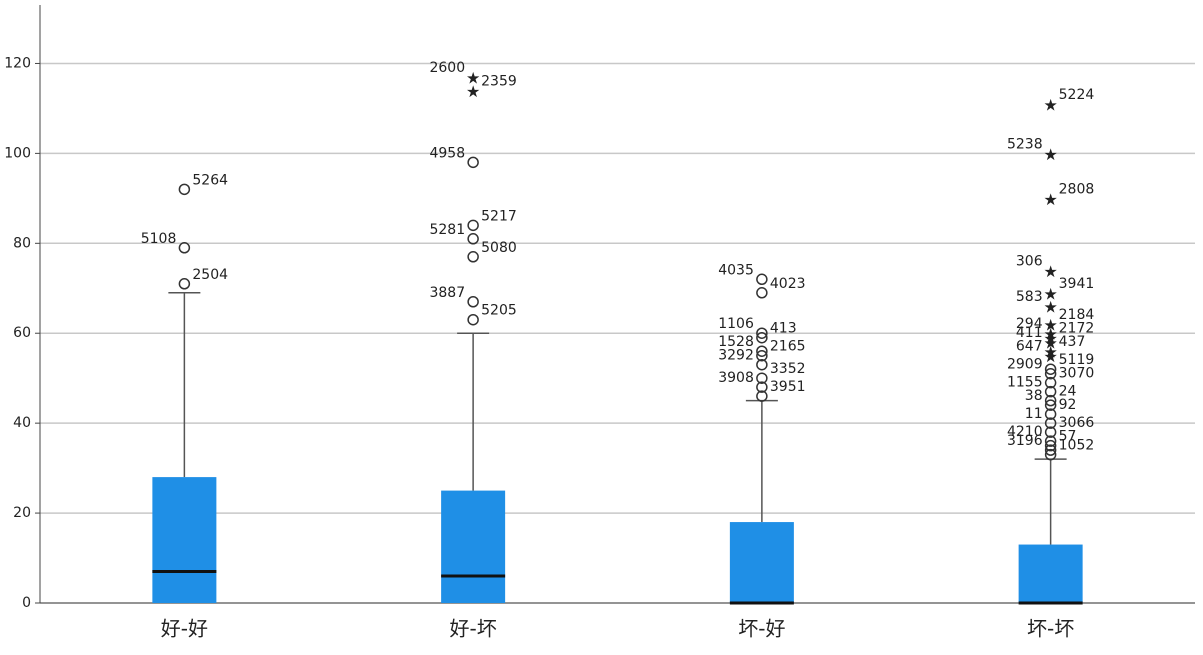 This screenshot has width=1203, height=655. Describe the element at coordinates (1077, 446) in the screenshot. I see `outlier-label: 1052` at that location.